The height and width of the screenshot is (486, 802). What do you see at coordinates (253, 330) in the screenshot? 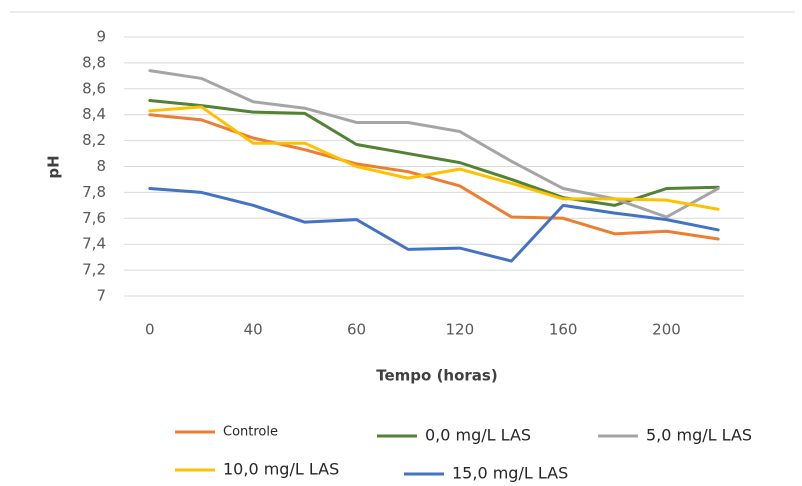
I see `x-tick-label: 40` at bounding box center [253, 330].